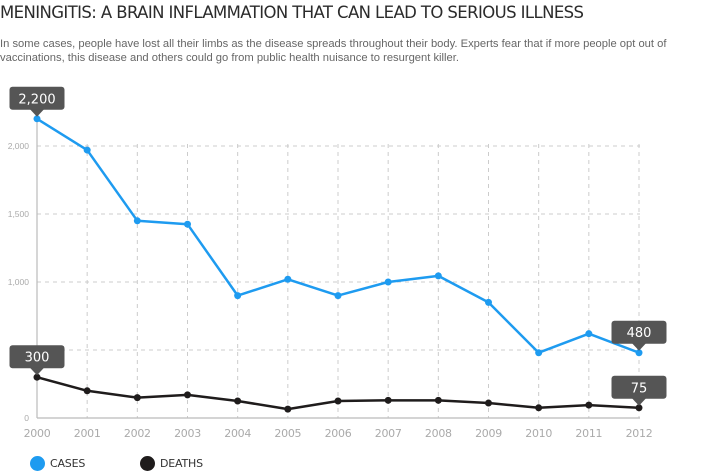  I want to click on callout-label: 480, so click(639, 333).